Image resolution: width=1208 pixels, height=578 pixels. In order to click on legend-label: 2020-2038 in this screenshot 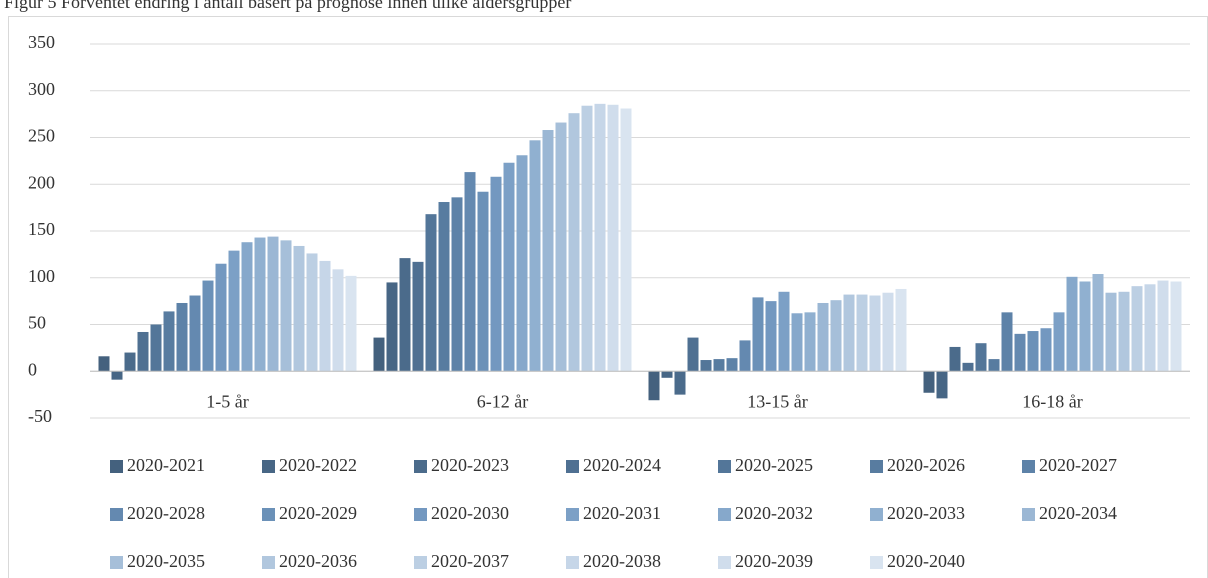, I will do `click(622, 561)`.